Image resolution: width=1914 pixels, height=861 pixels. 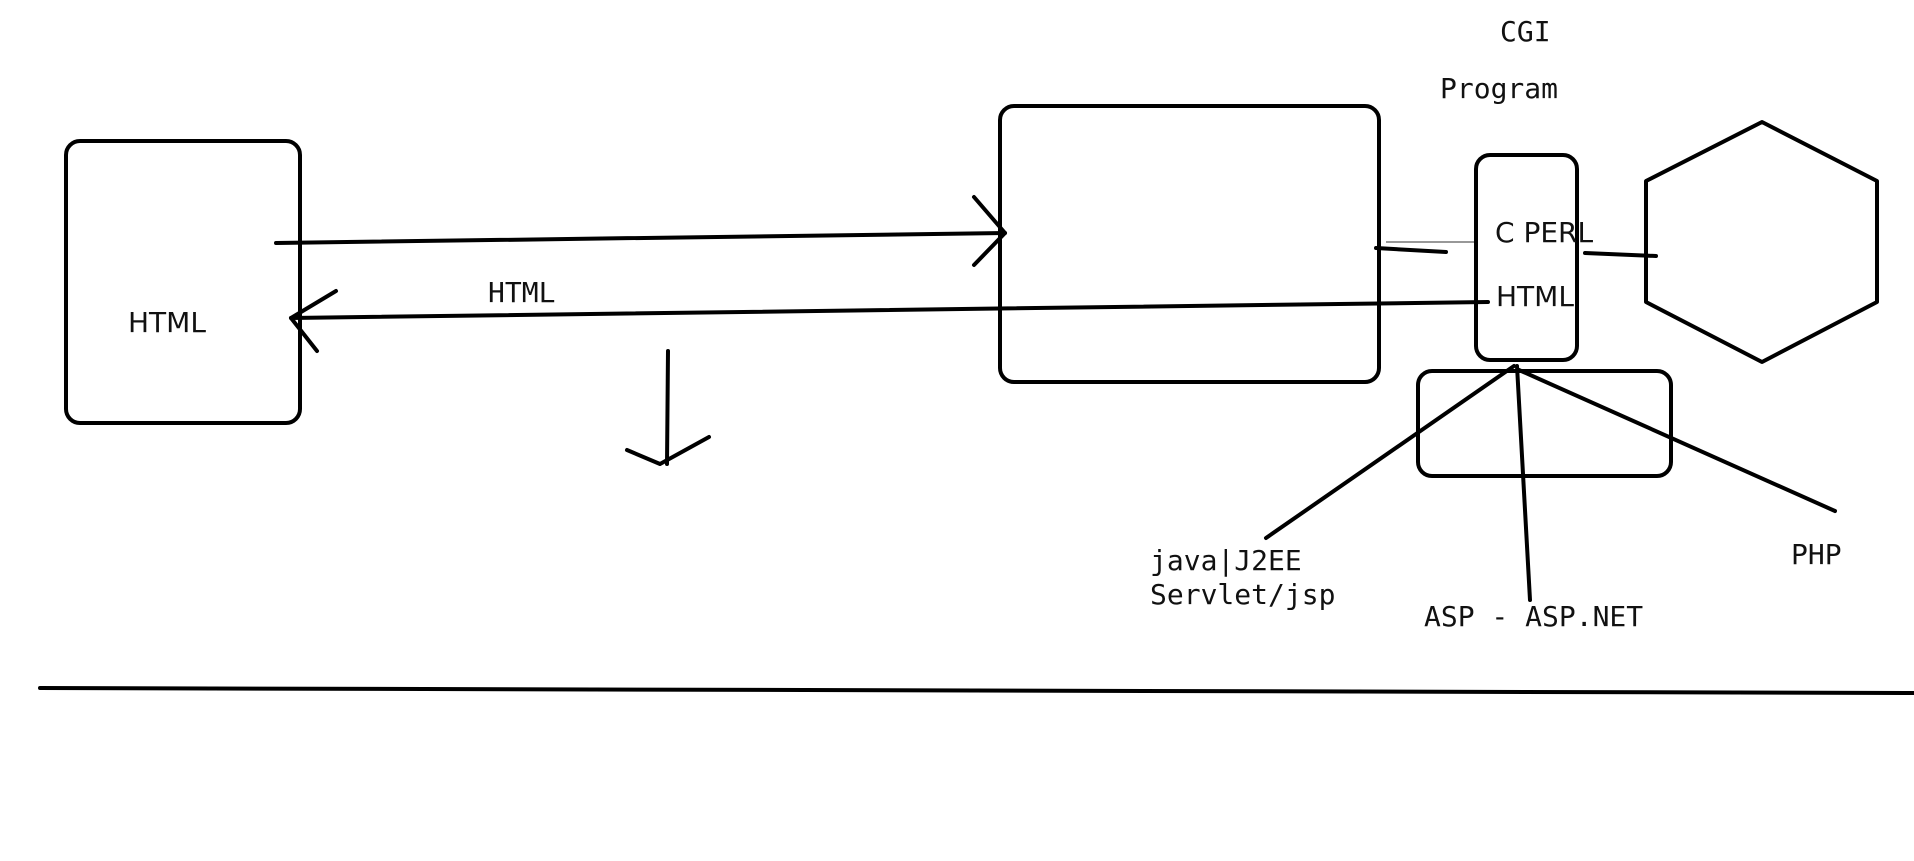 What do you see at coordinates (1544, 232) in the screenshot?
I see `c-perl-label: C PERL` at bounding box center [1544, 232].